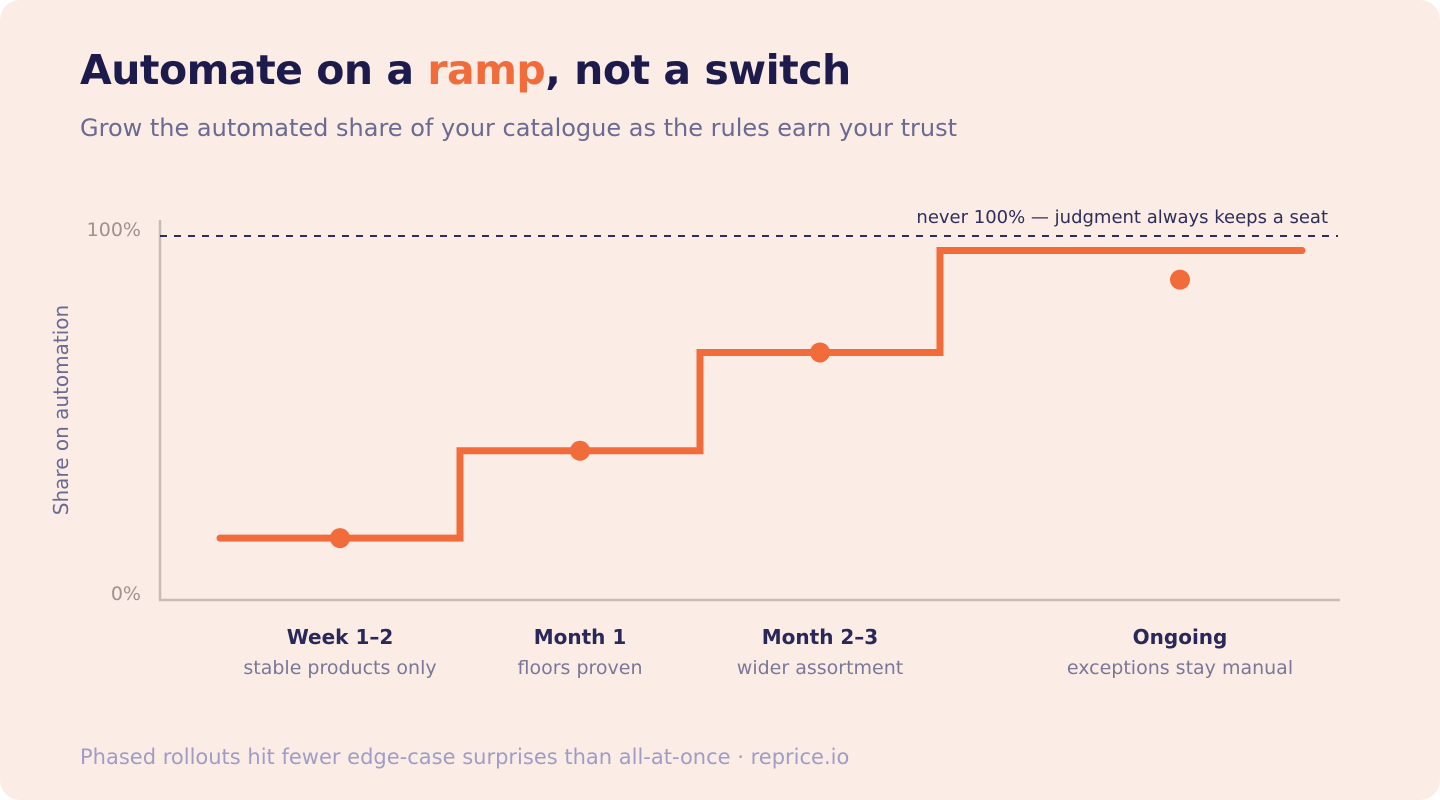 This screenshot has width=1440, height=800. Describe the element at coordinates (698, 70) in the screenshot. I see `title-end: , not a switch` at that location.